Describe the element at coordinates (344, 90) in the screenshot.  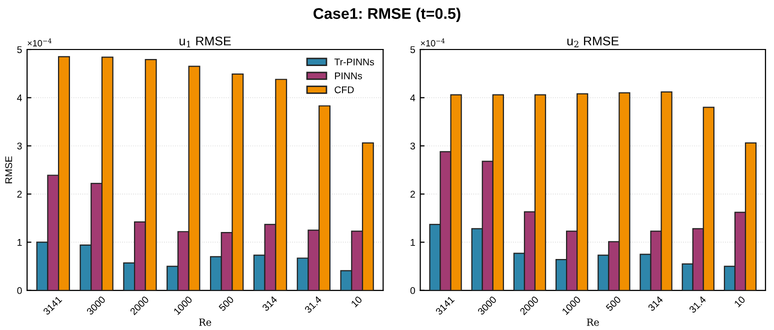
I see `legend-label: CFD` at that location.